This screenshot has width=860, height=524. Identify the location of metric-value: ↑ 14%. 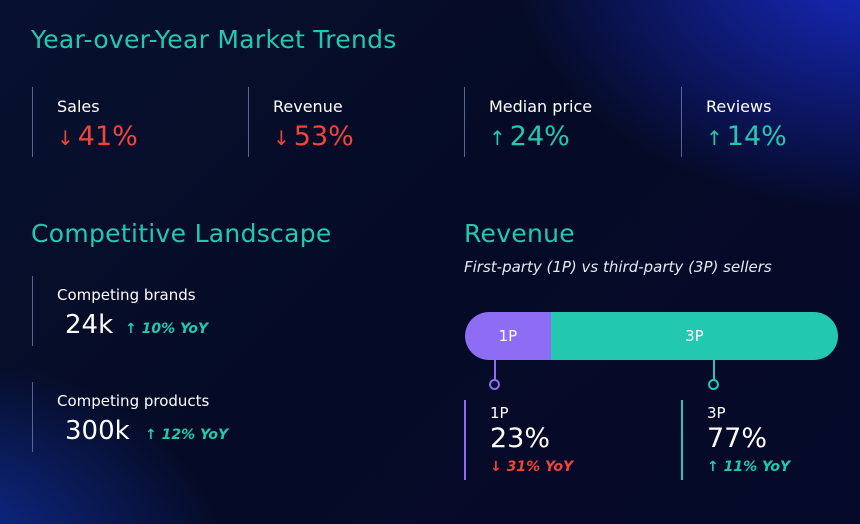
(746, 136).